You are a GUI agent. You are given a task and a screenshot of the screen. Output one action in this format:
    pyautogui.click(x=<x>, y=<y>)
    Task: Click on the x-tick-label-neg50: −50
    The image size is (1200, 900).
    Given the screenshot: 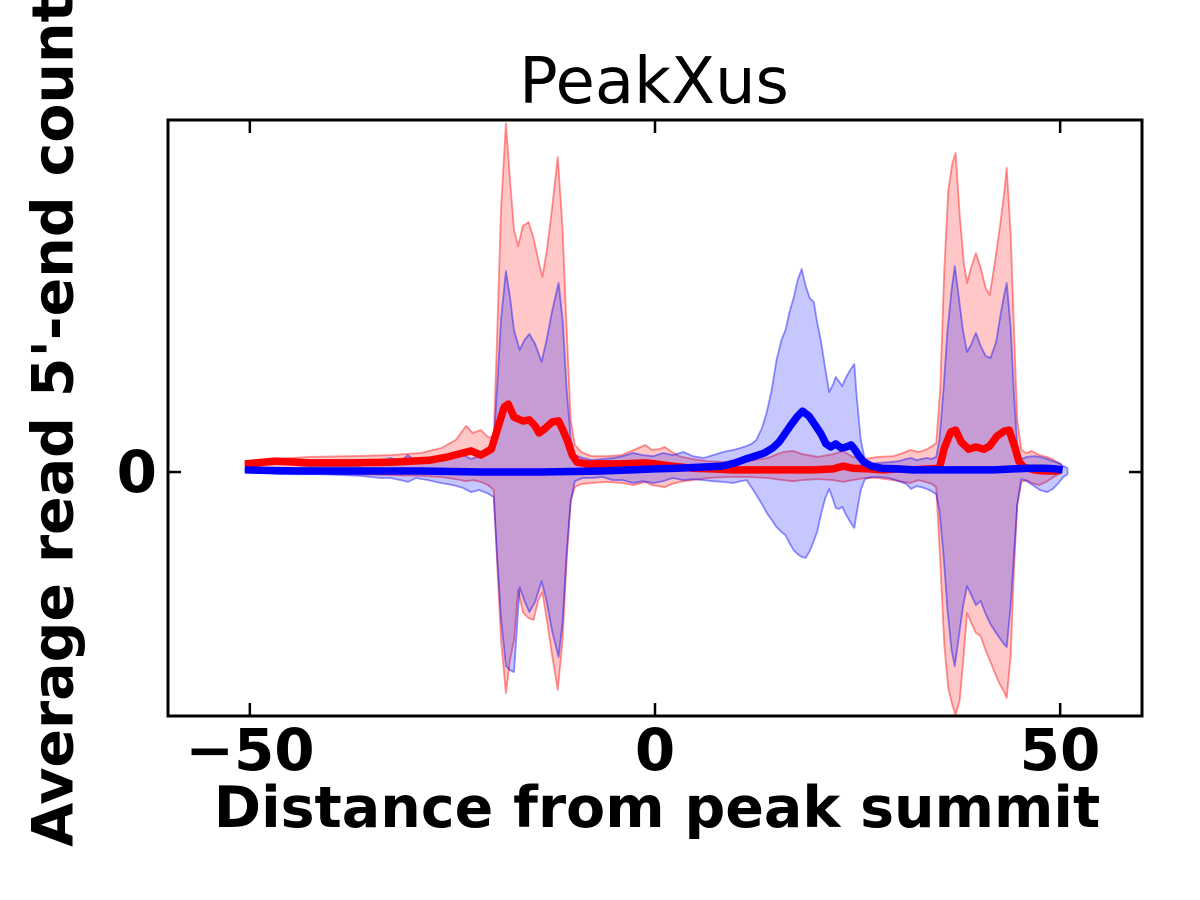 What is the action you would take?
    pyautogui.click(x=250, y=750)
    